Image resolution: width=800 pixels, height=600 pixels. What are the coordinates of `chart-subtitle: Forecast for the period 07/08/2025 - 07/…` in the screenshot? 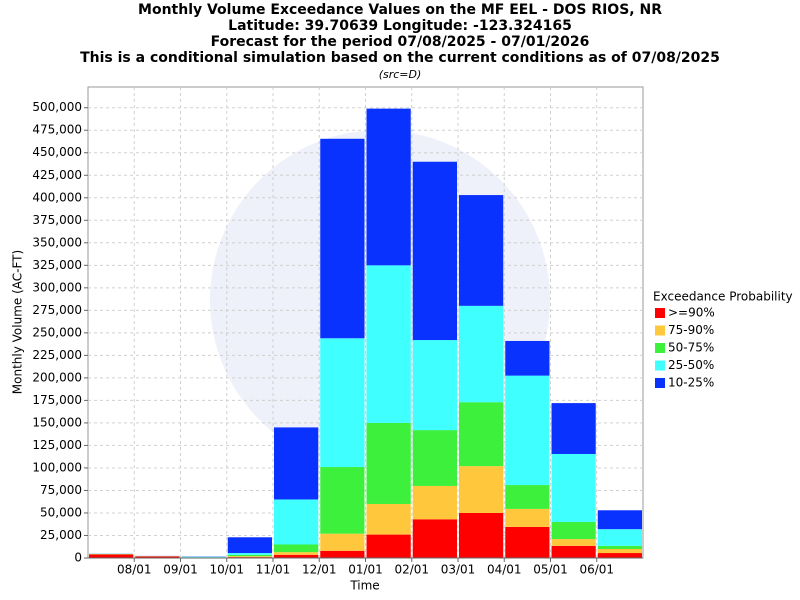 It's located at (400, 42).